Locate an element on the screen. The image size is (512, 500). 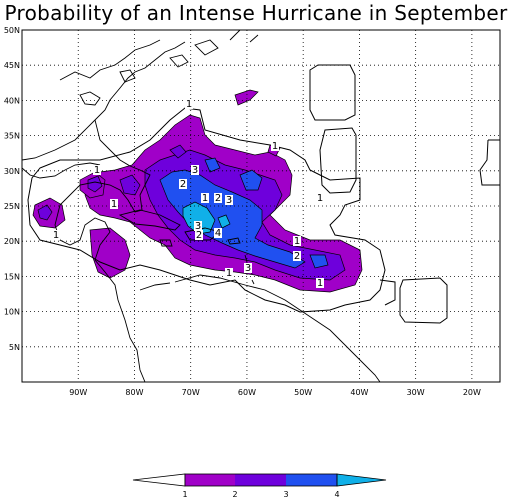
lat-label: 35N is located at coordinates (12, 136).